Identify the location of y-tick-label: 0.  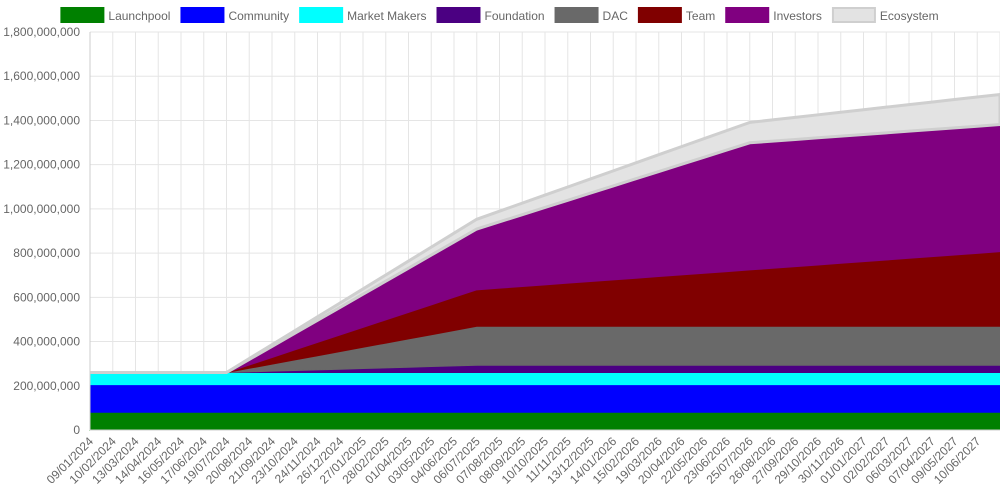
(76, 430).